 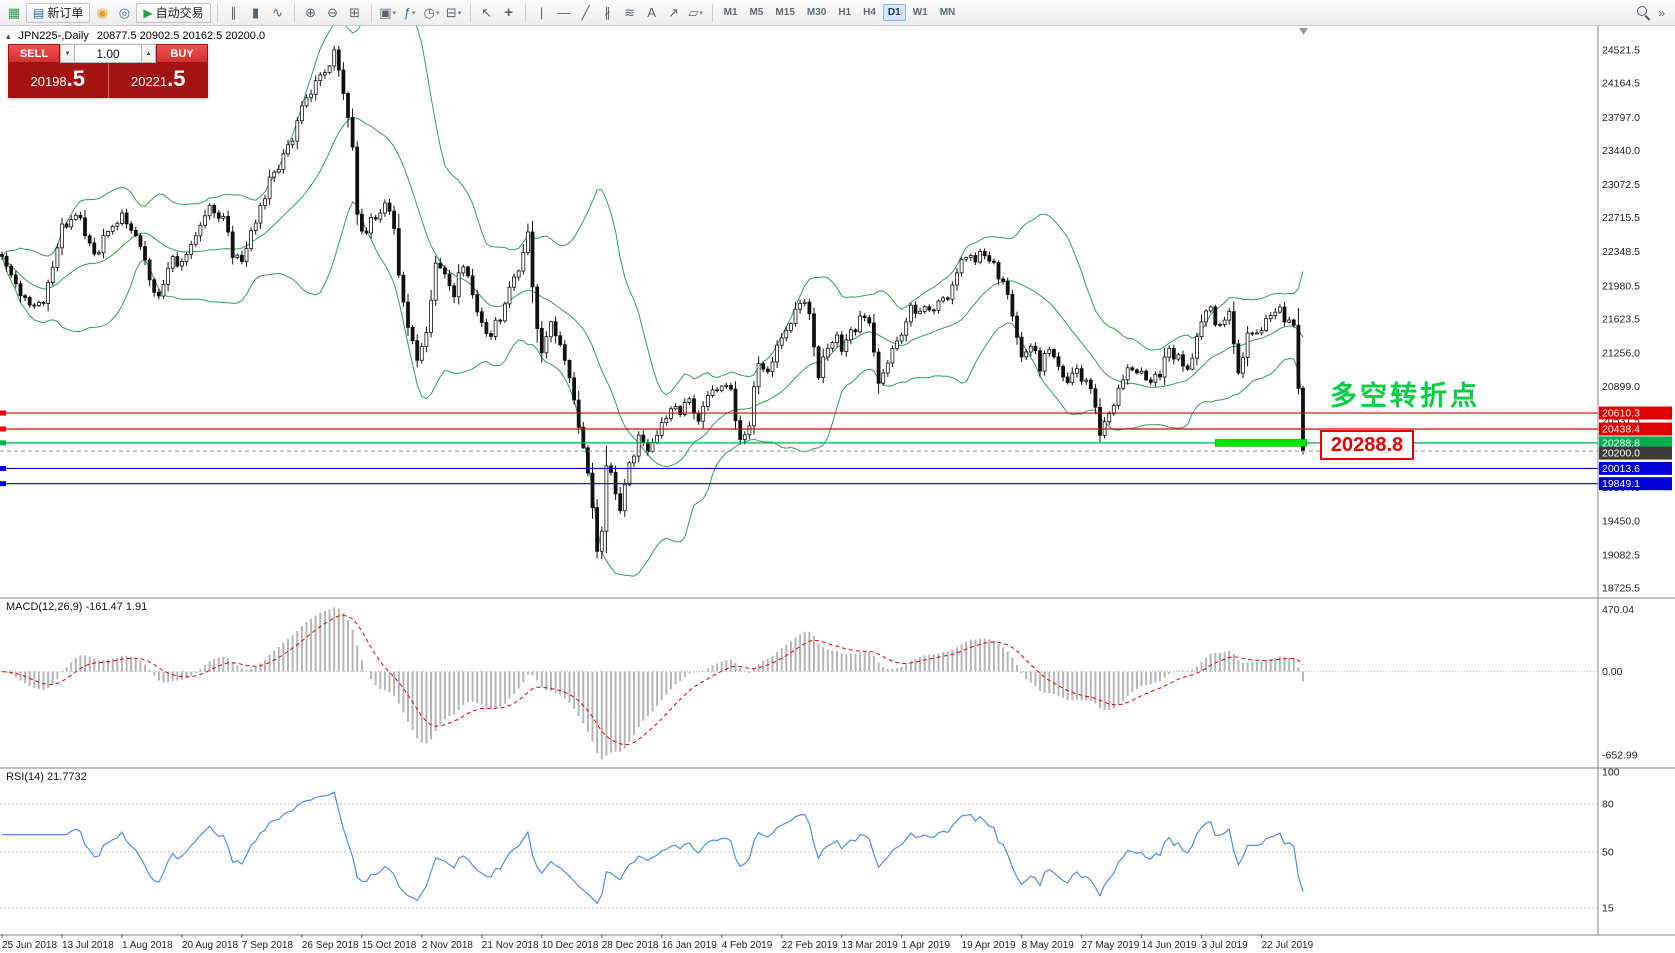 What do you see at coordinates (14, 12) in the screenshot?
I see `new-chart-icon: ▦` at bounding box center [14, 12].